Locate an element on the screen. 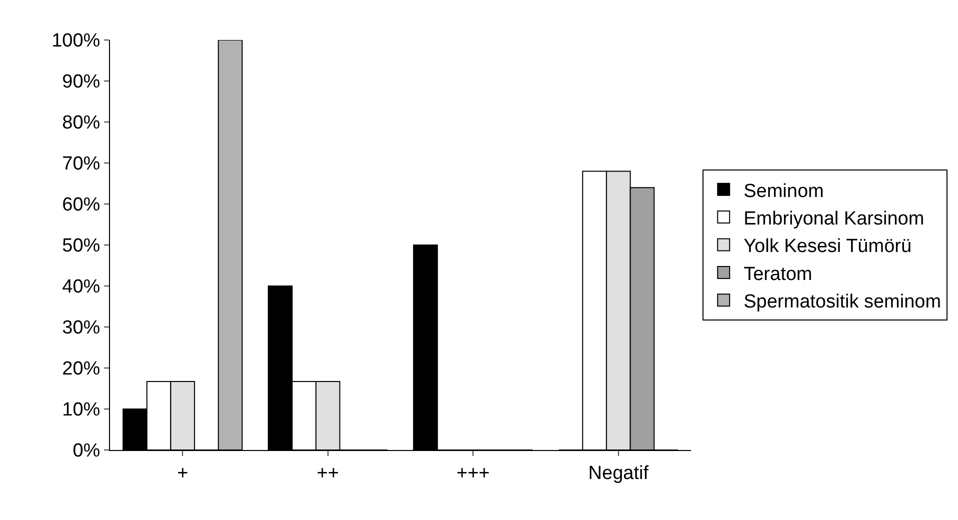 The image size is (958, 520). y-tick-label: 20% is located at coordinates (81, 369).